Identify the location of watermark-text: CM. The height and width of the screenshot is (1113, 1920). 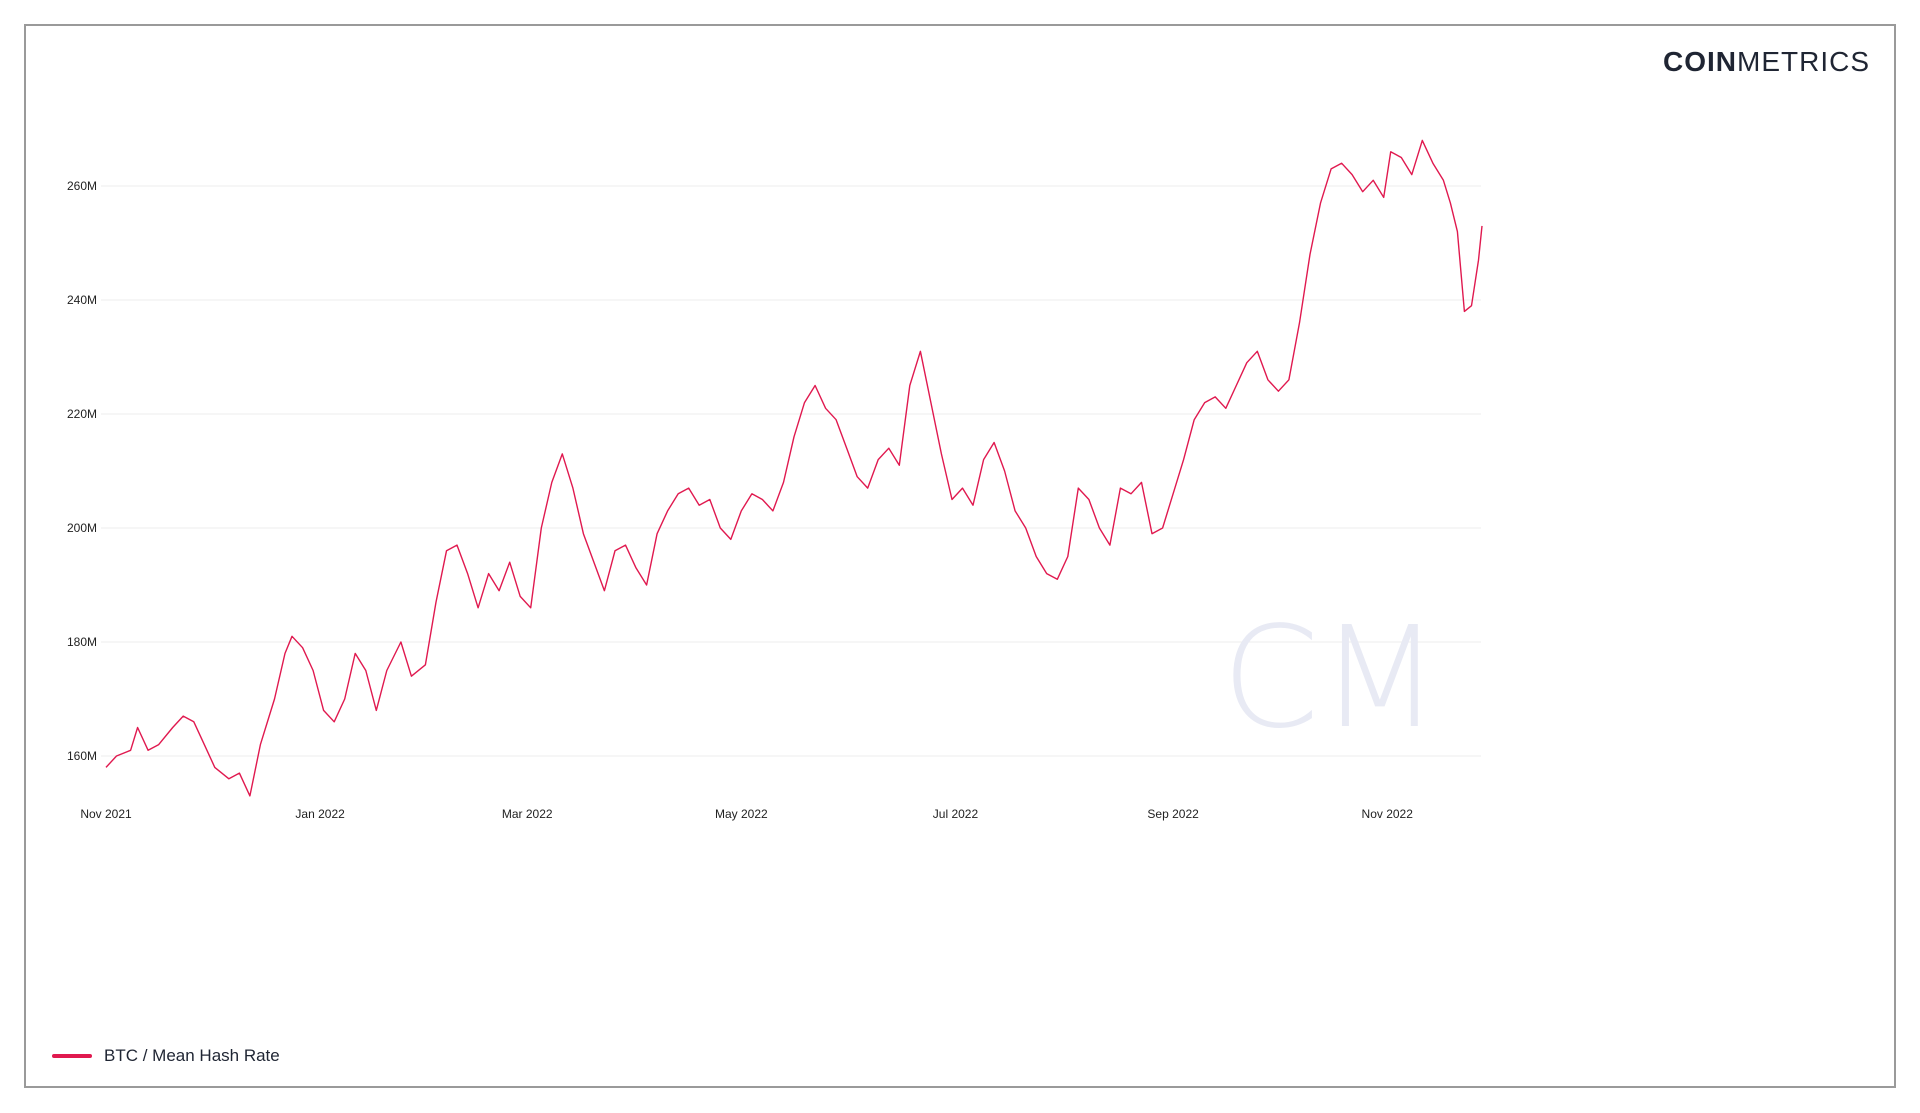
(1331, 678).